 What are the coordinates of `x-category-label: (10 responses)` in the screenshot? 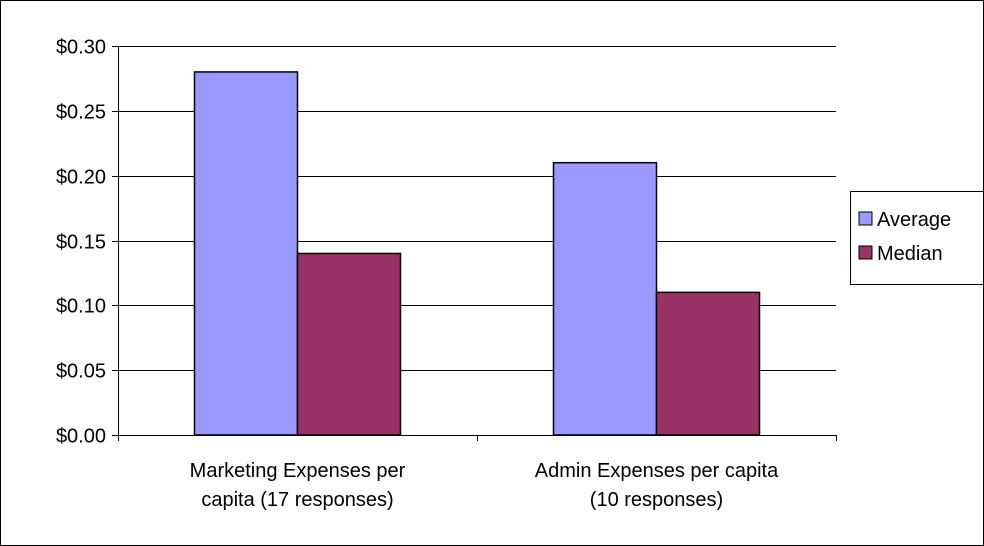 It's located at (656, 500).